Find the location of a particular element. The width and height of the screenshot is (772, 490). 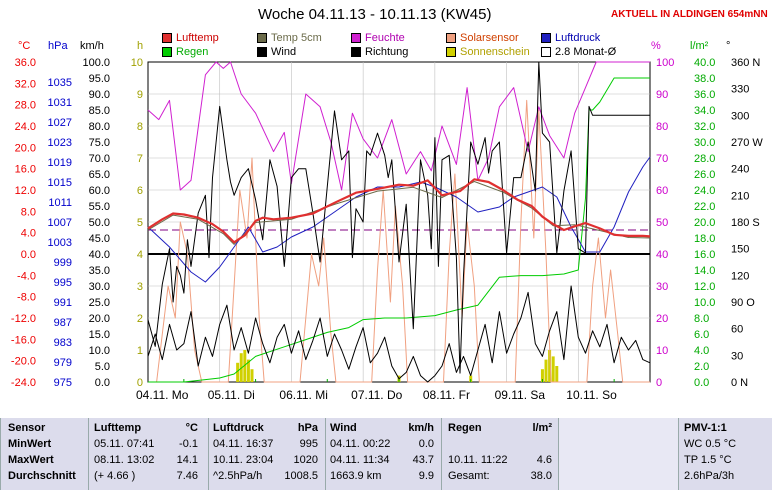

stats-pmv-panel is located at coordinates (725, 454).